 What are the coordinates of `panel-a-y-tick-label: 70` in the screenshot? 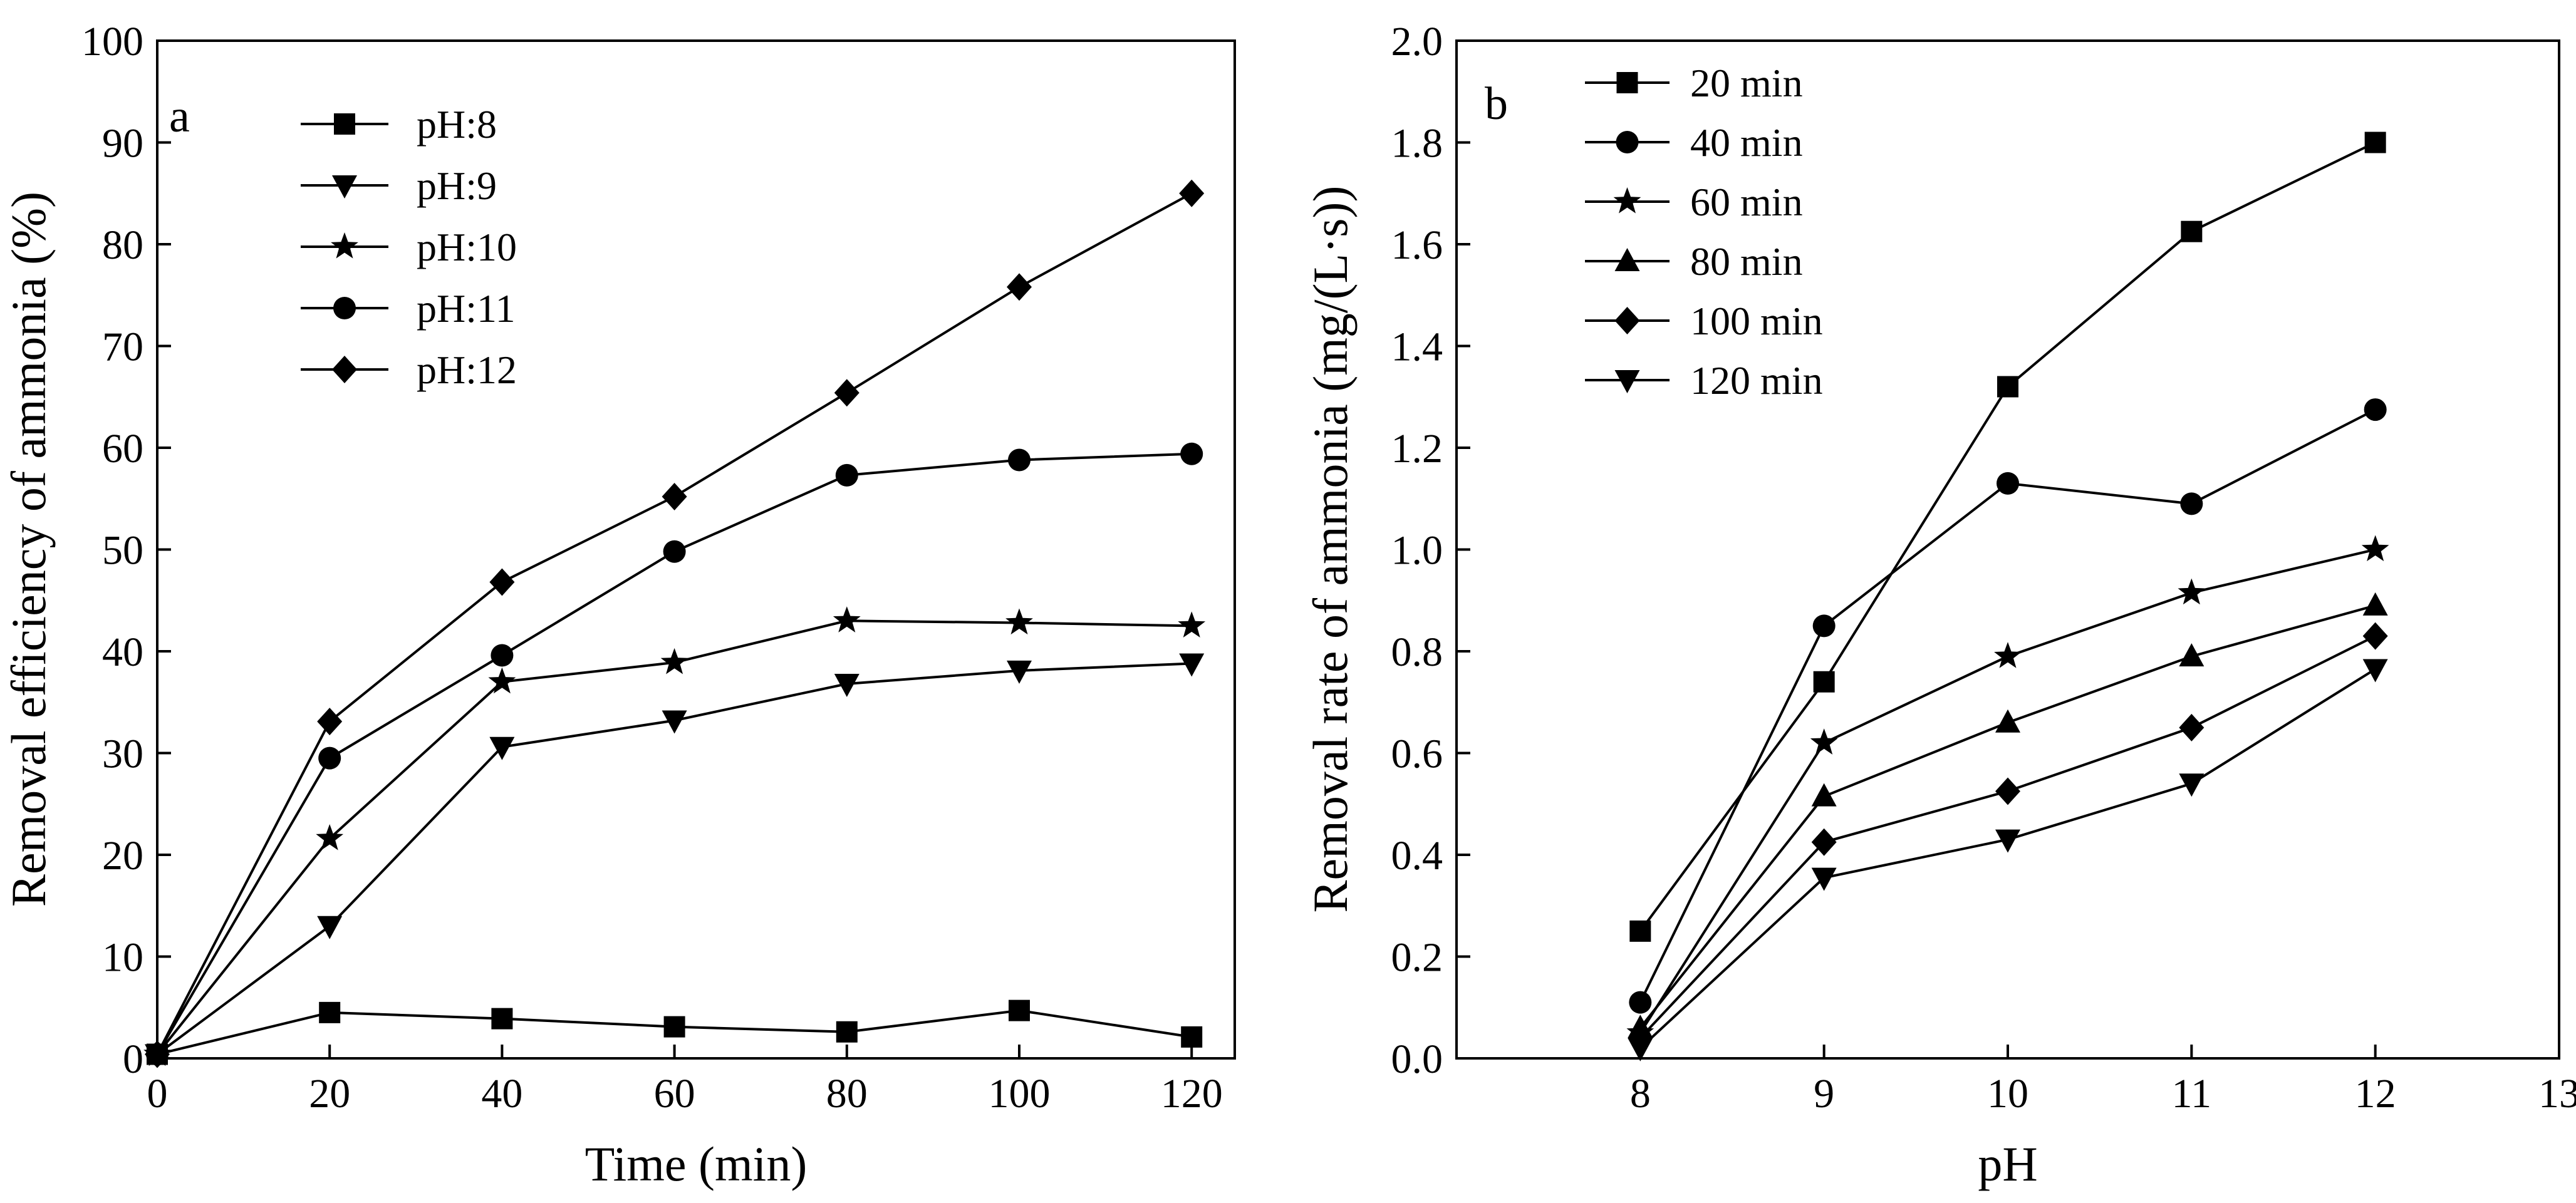 It's located at (122, 347).